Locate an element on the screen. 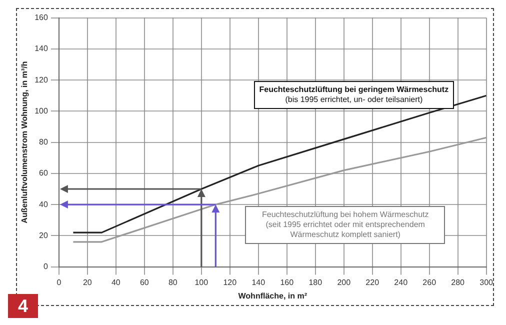  y-axis-title: Außenluftvolumenstrom Wohnung, in m³/h is located at coordinates (25, 142).